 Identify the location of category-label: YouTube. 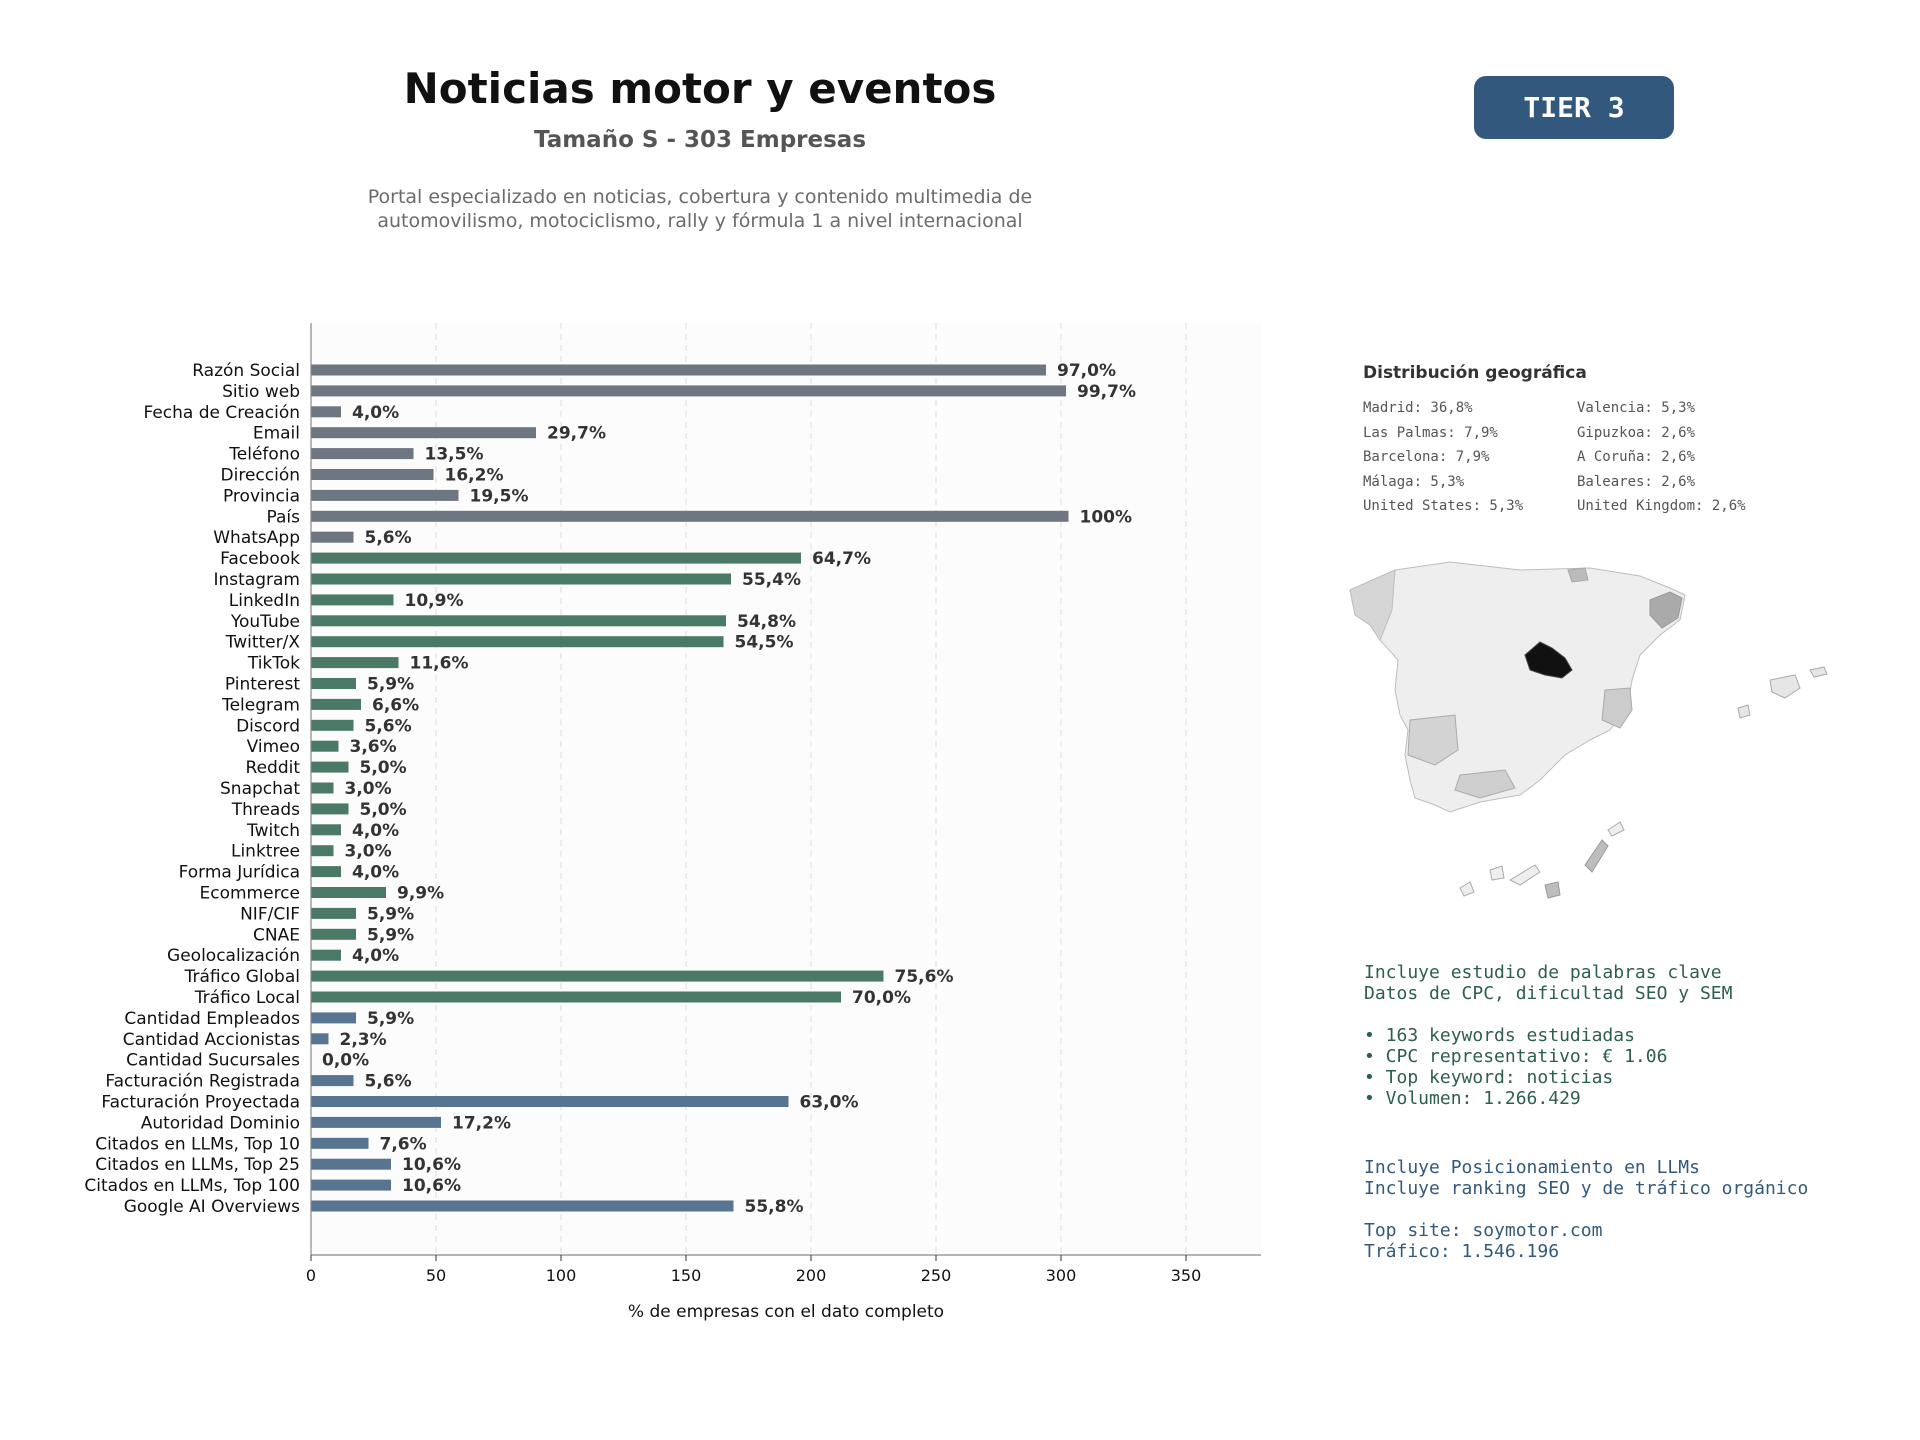
(265, 622).